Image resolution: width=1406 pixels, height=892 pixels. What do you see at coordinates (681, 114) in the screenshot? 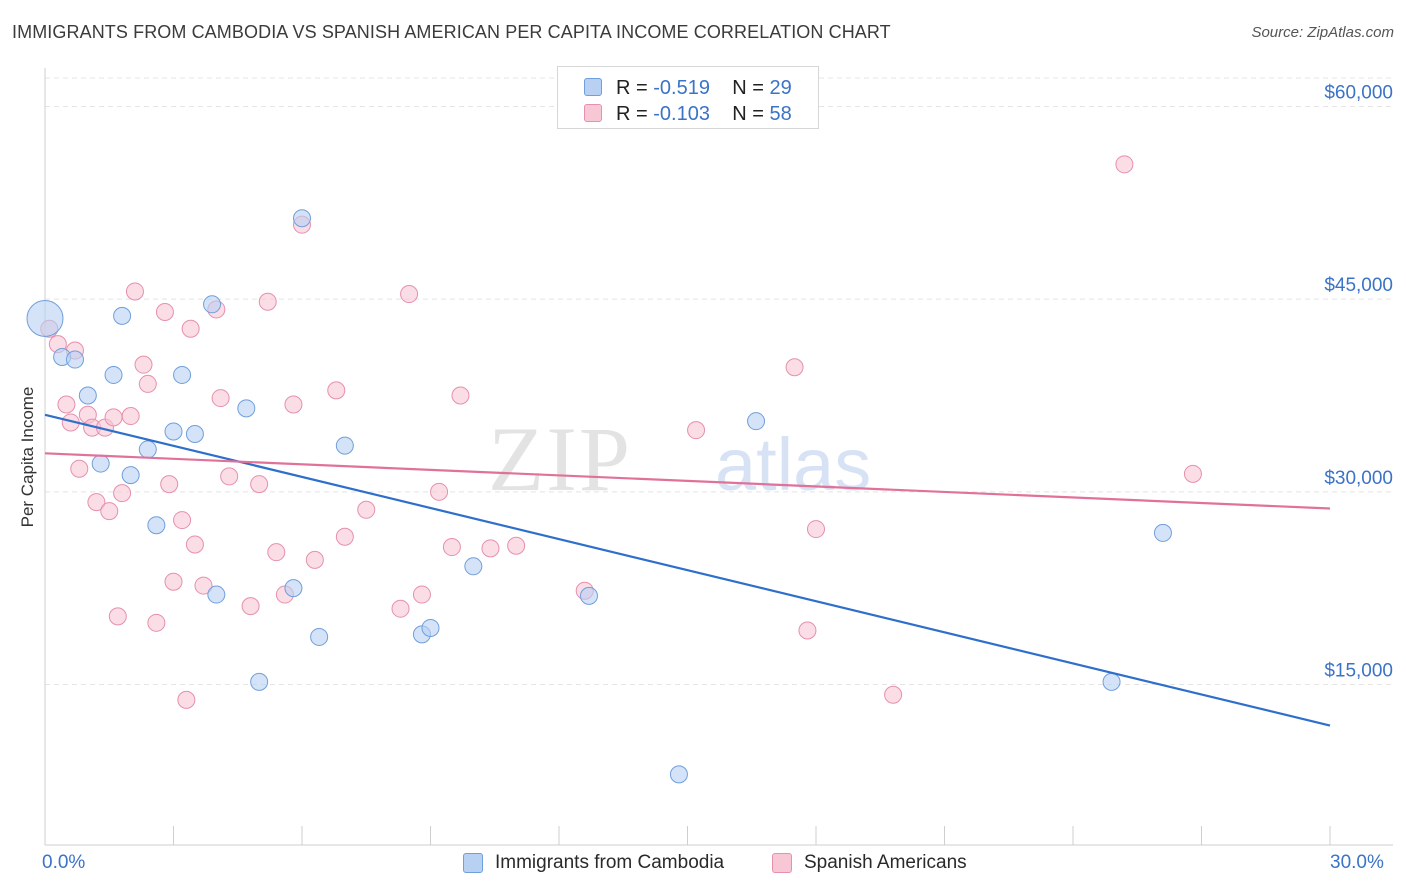
I see `legend-r-value: -0.103` at bounding box center [681, 114].